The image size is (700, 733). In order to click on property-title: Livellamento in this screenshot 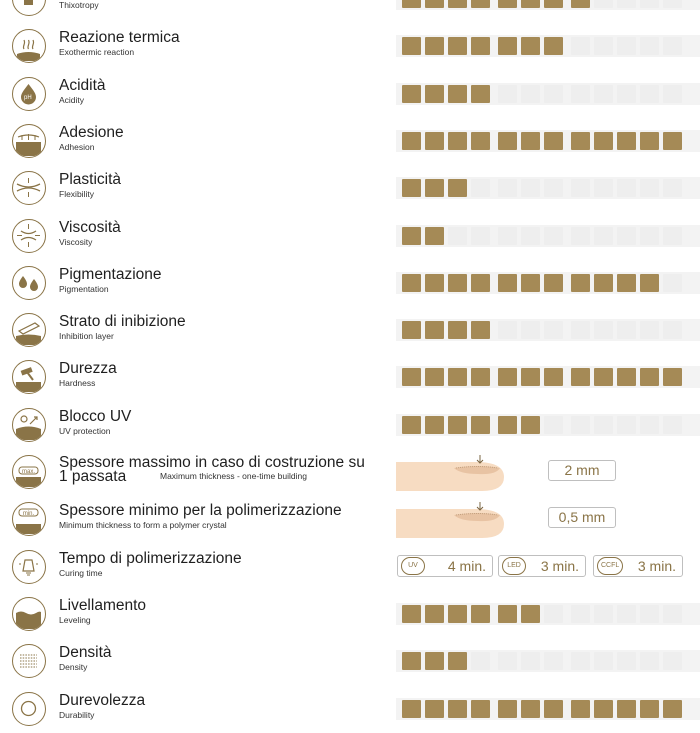, I will do `click(103, 605)`.